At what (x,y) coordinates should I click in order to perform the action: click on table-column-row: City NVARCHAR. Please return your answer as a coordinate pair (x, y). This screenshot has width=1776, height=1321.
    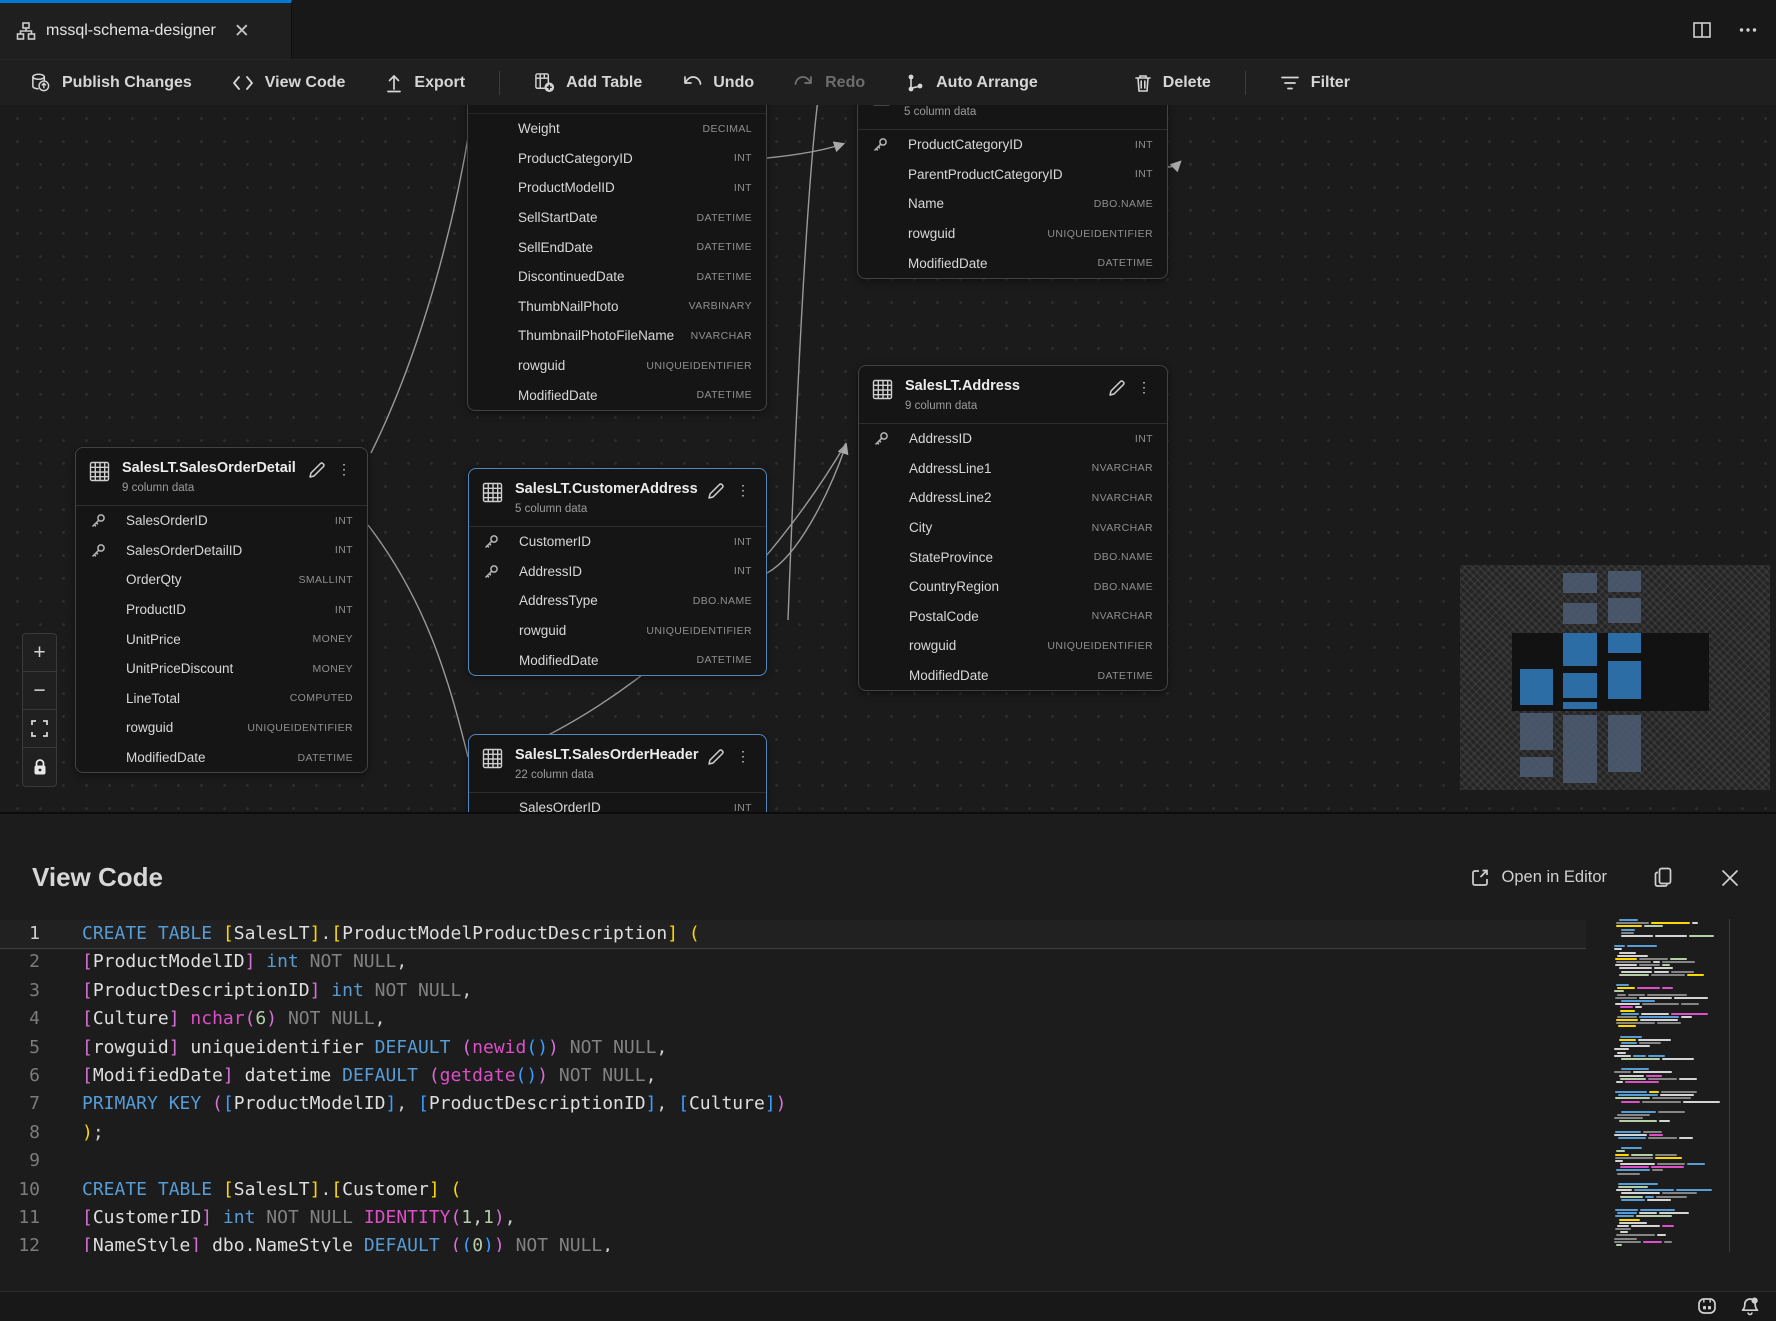
    Looking at the image, I should click on (1013, 528).